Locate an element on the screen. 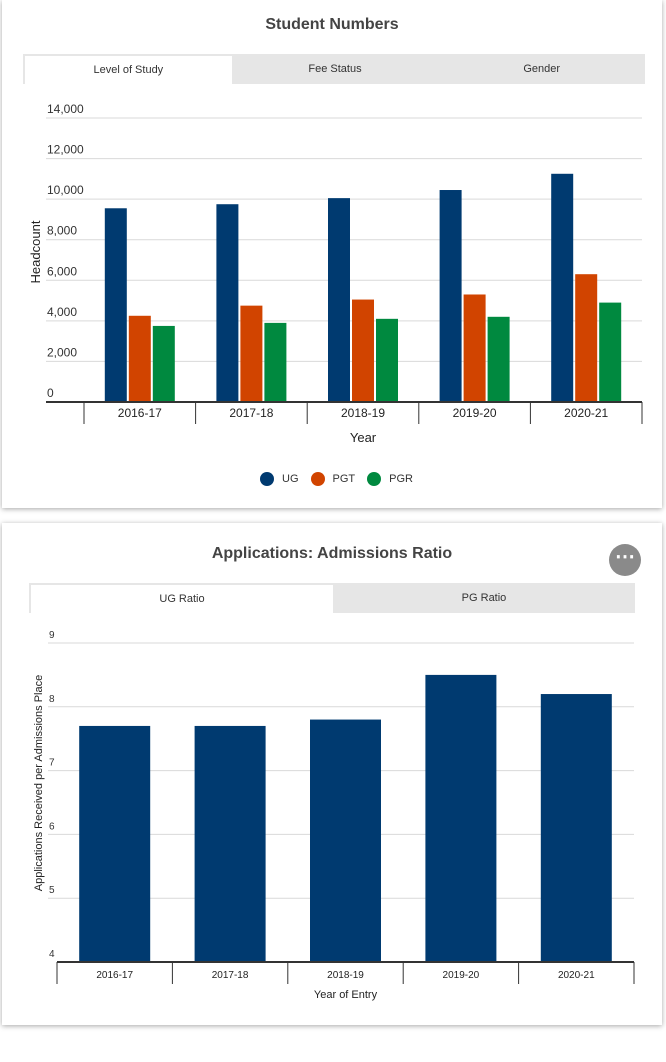  tab-fee-status: Fee Status is located at coordinates (335, 69).